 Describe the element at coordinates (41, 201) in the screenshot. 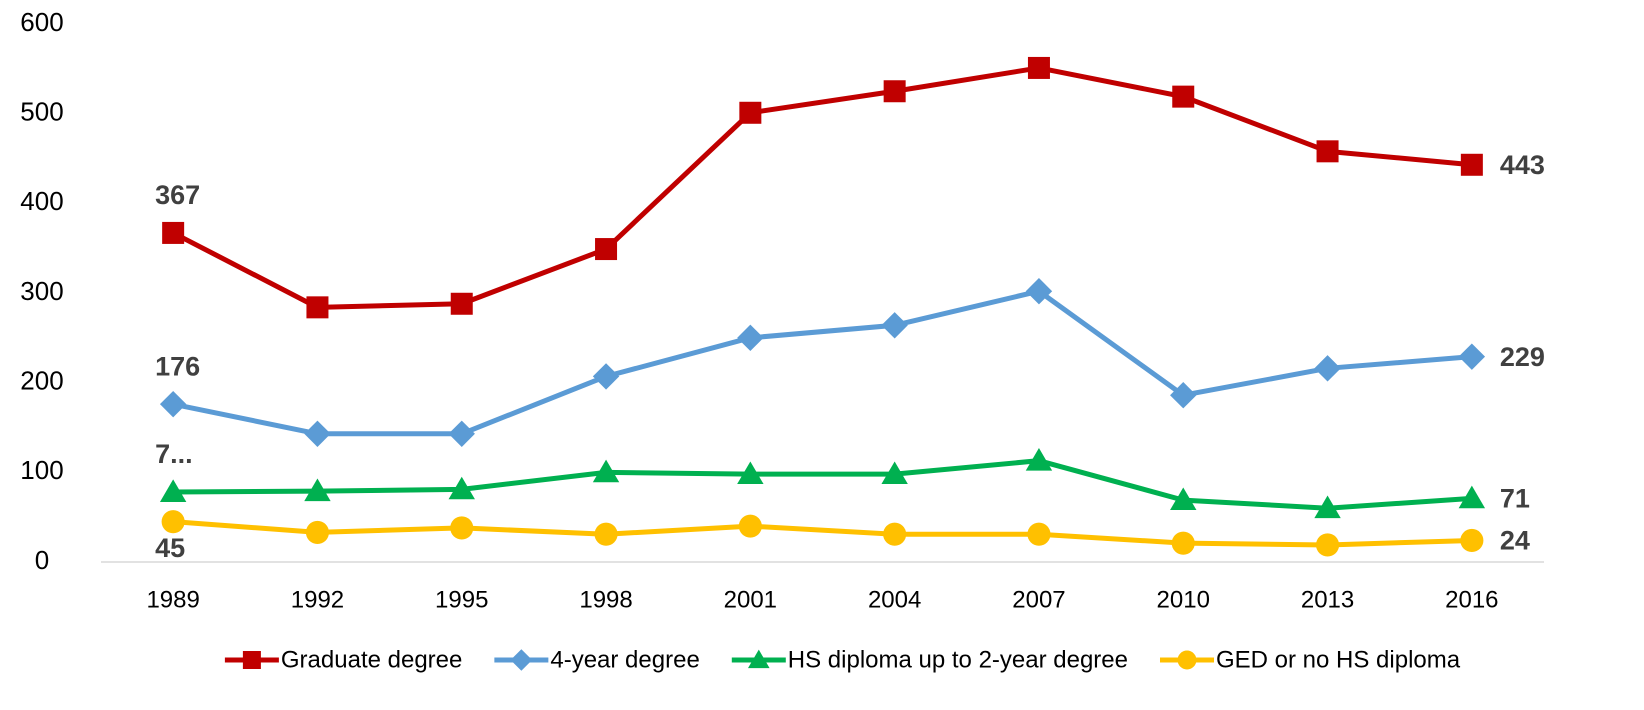

I see `y-tick-label: 400` at that location.